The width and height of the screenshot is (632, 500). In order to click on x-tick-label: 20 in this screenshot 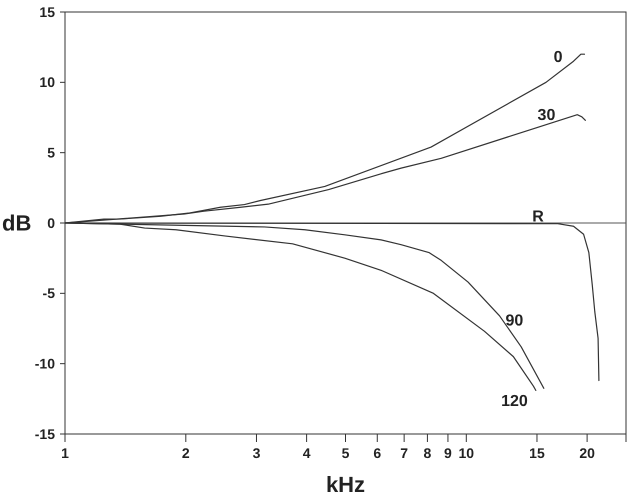, I will do `click(587, 453)`.